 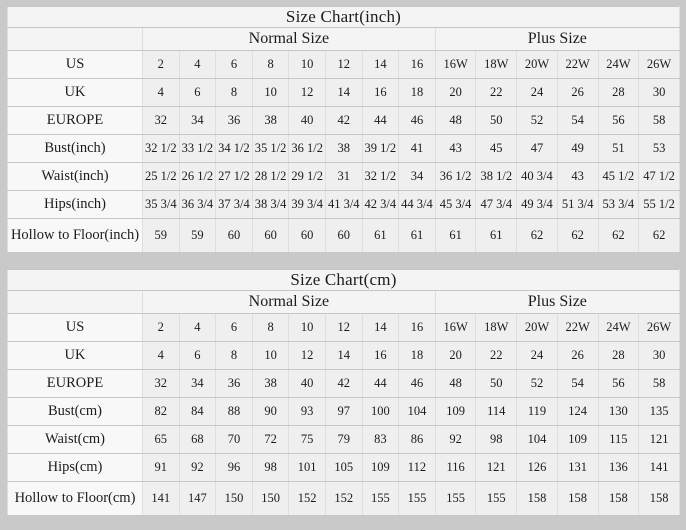 What do you see at coordinates (496, 204) in the screenshot?
I see `size-value-cell: 47 3/4` at bounding box center [496, 204].